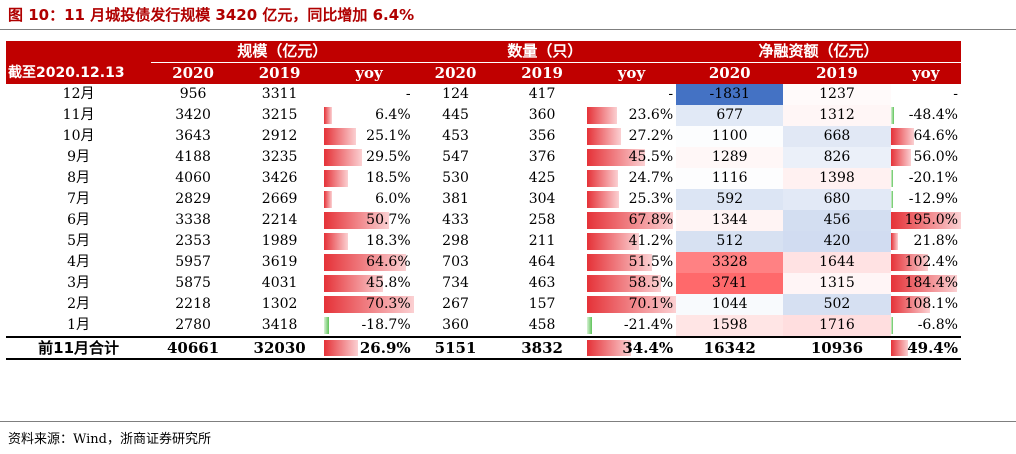 This screenshot has height=454, width=1016. I want to click on scale-yoy-cell: 6.4%, so click(368, 115).